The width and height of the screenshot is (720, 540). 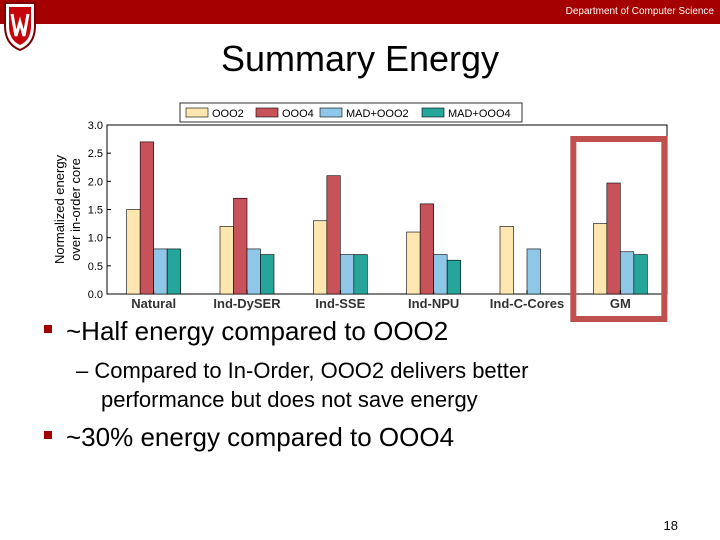 What do you see at coordinates (670, 525) in the screenshot?
I see `page-number: 18` at bounding box center [670, 525].